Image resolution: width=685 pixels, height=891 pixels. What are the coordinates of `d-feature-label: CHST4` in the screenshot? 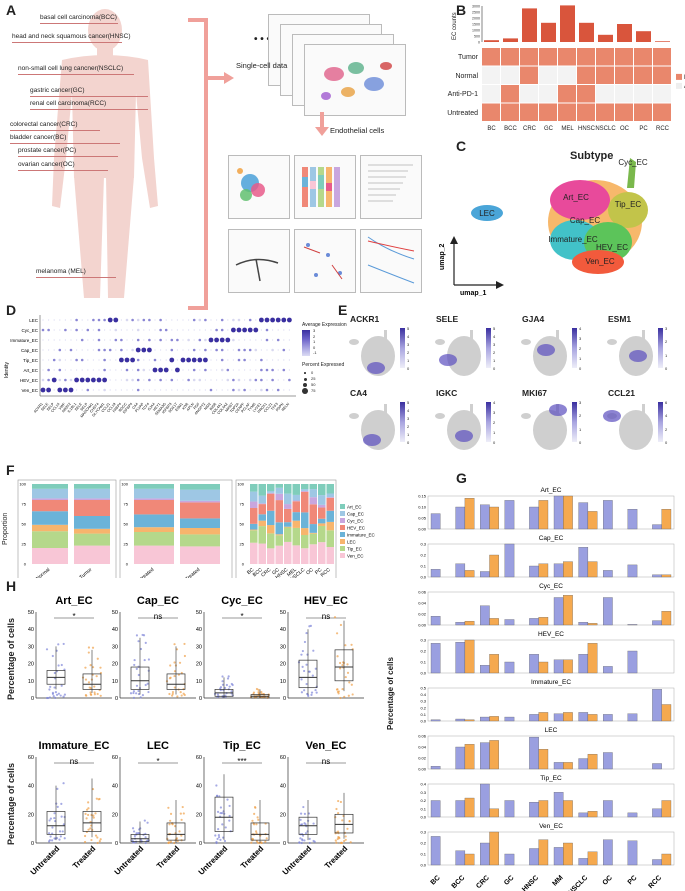 It's located at (94, 408).